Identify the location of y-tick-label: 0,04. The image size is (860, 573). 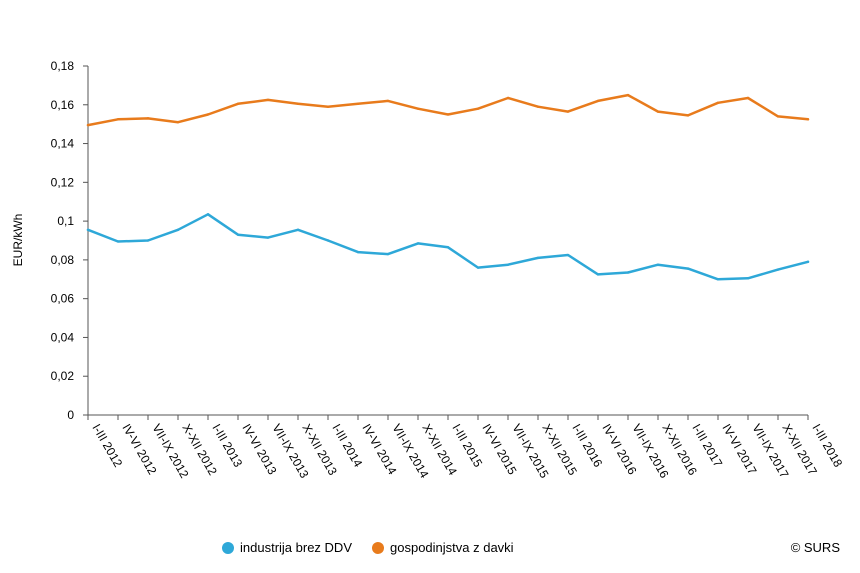
(63, 337).